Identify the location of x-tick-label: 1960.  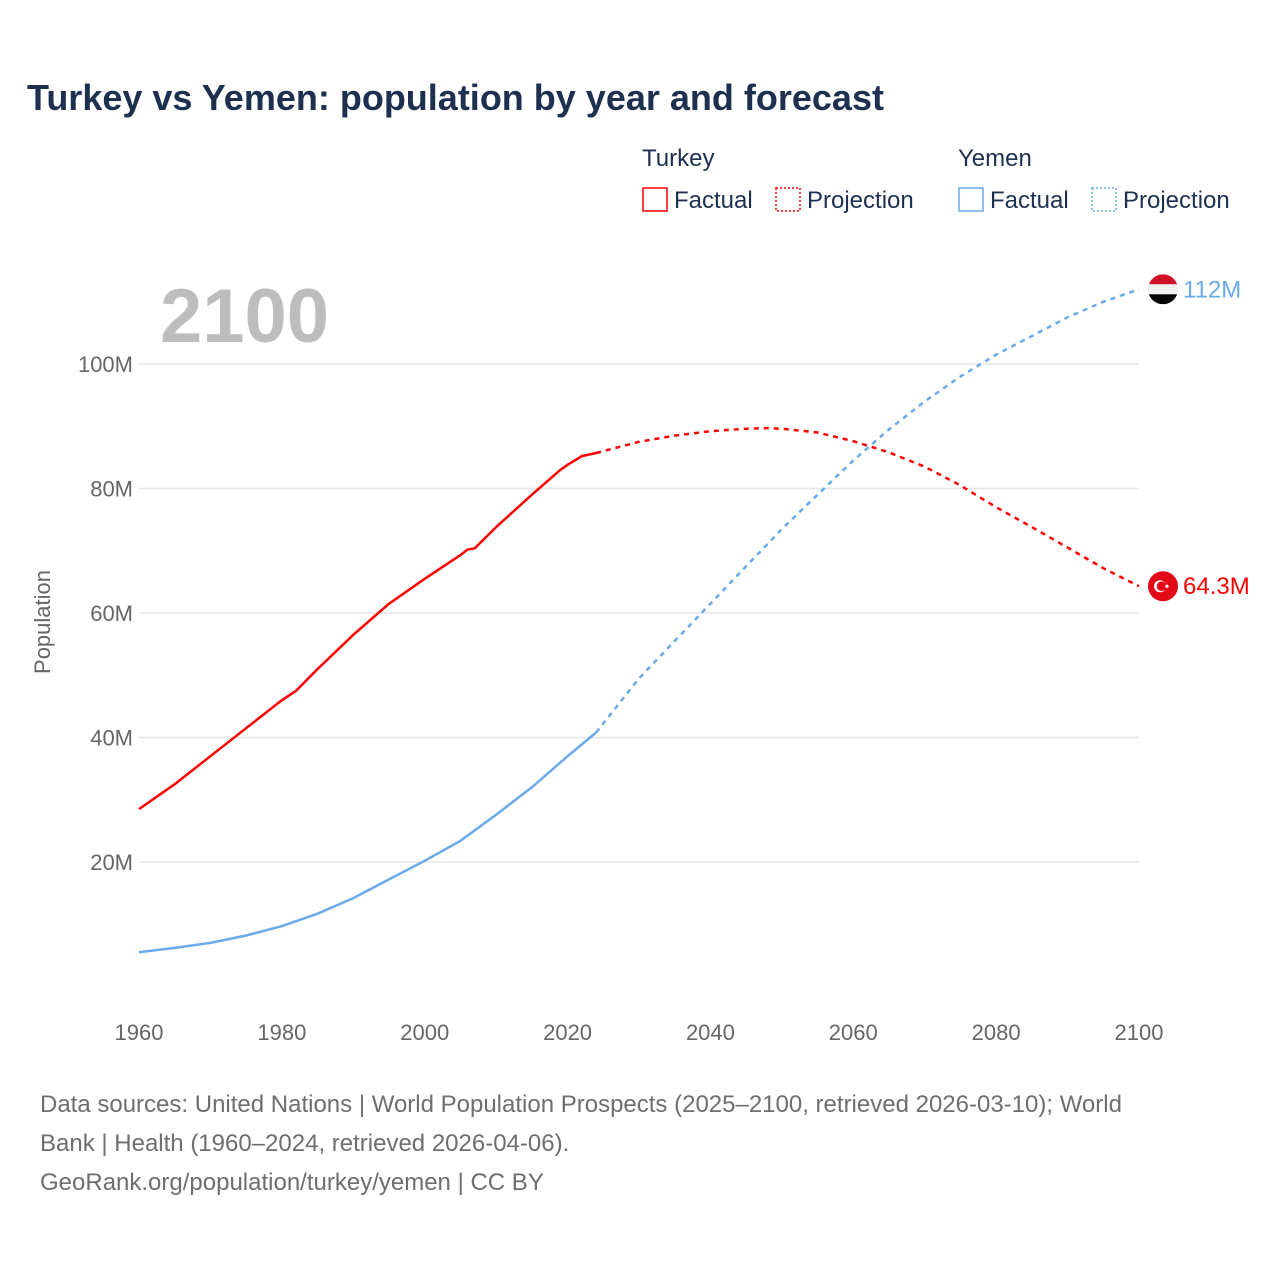
(139, 1032).